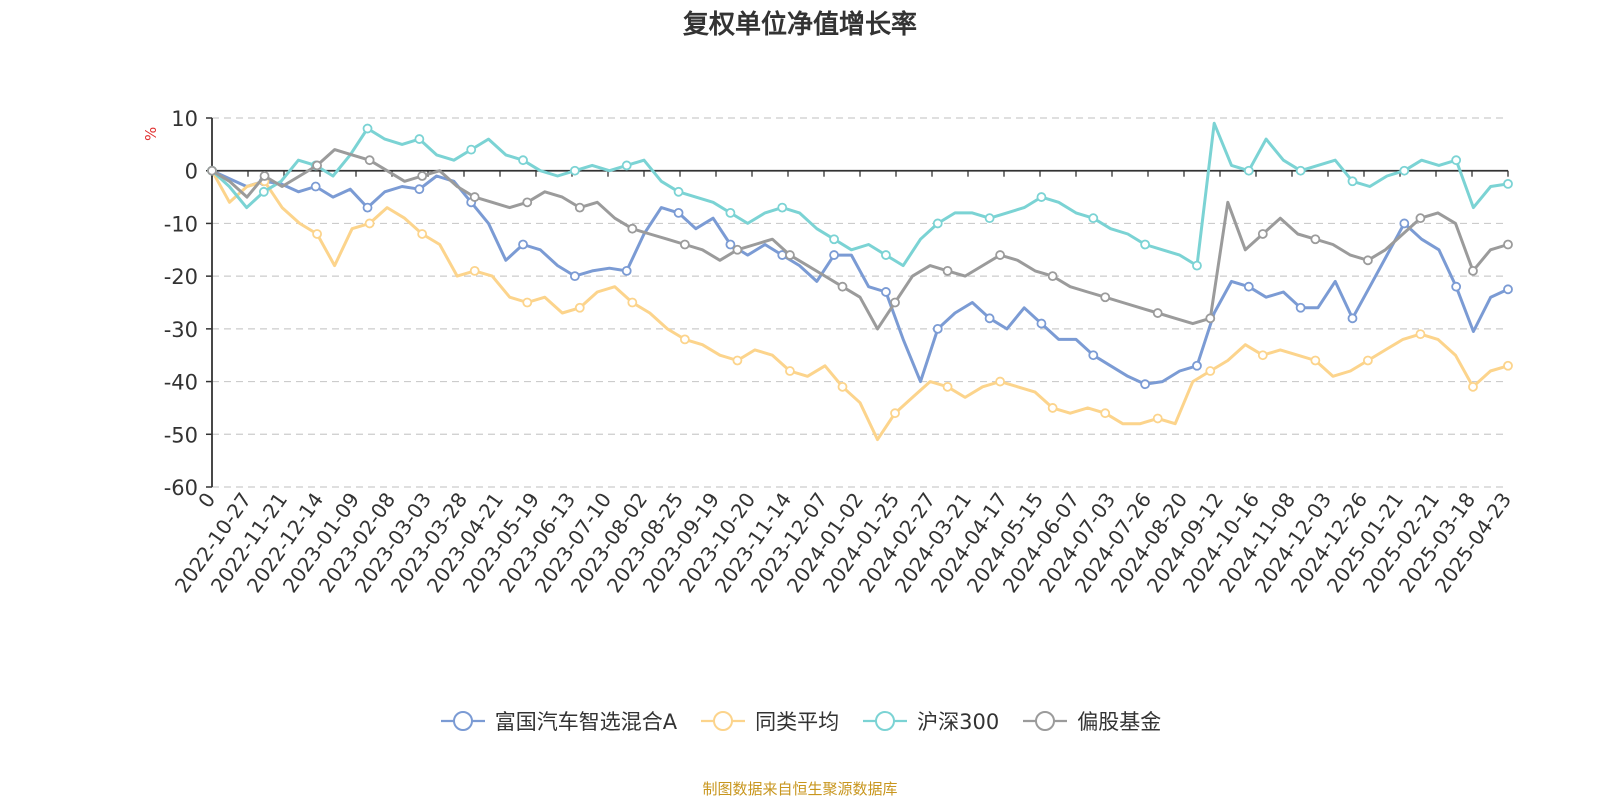 This screenshot has height=800, width=1600. What do you see at coordinates (586, 722) in the screenshot?
I see `legend-label: 富国汽车智选混合A` at bounding box center [586, 722].